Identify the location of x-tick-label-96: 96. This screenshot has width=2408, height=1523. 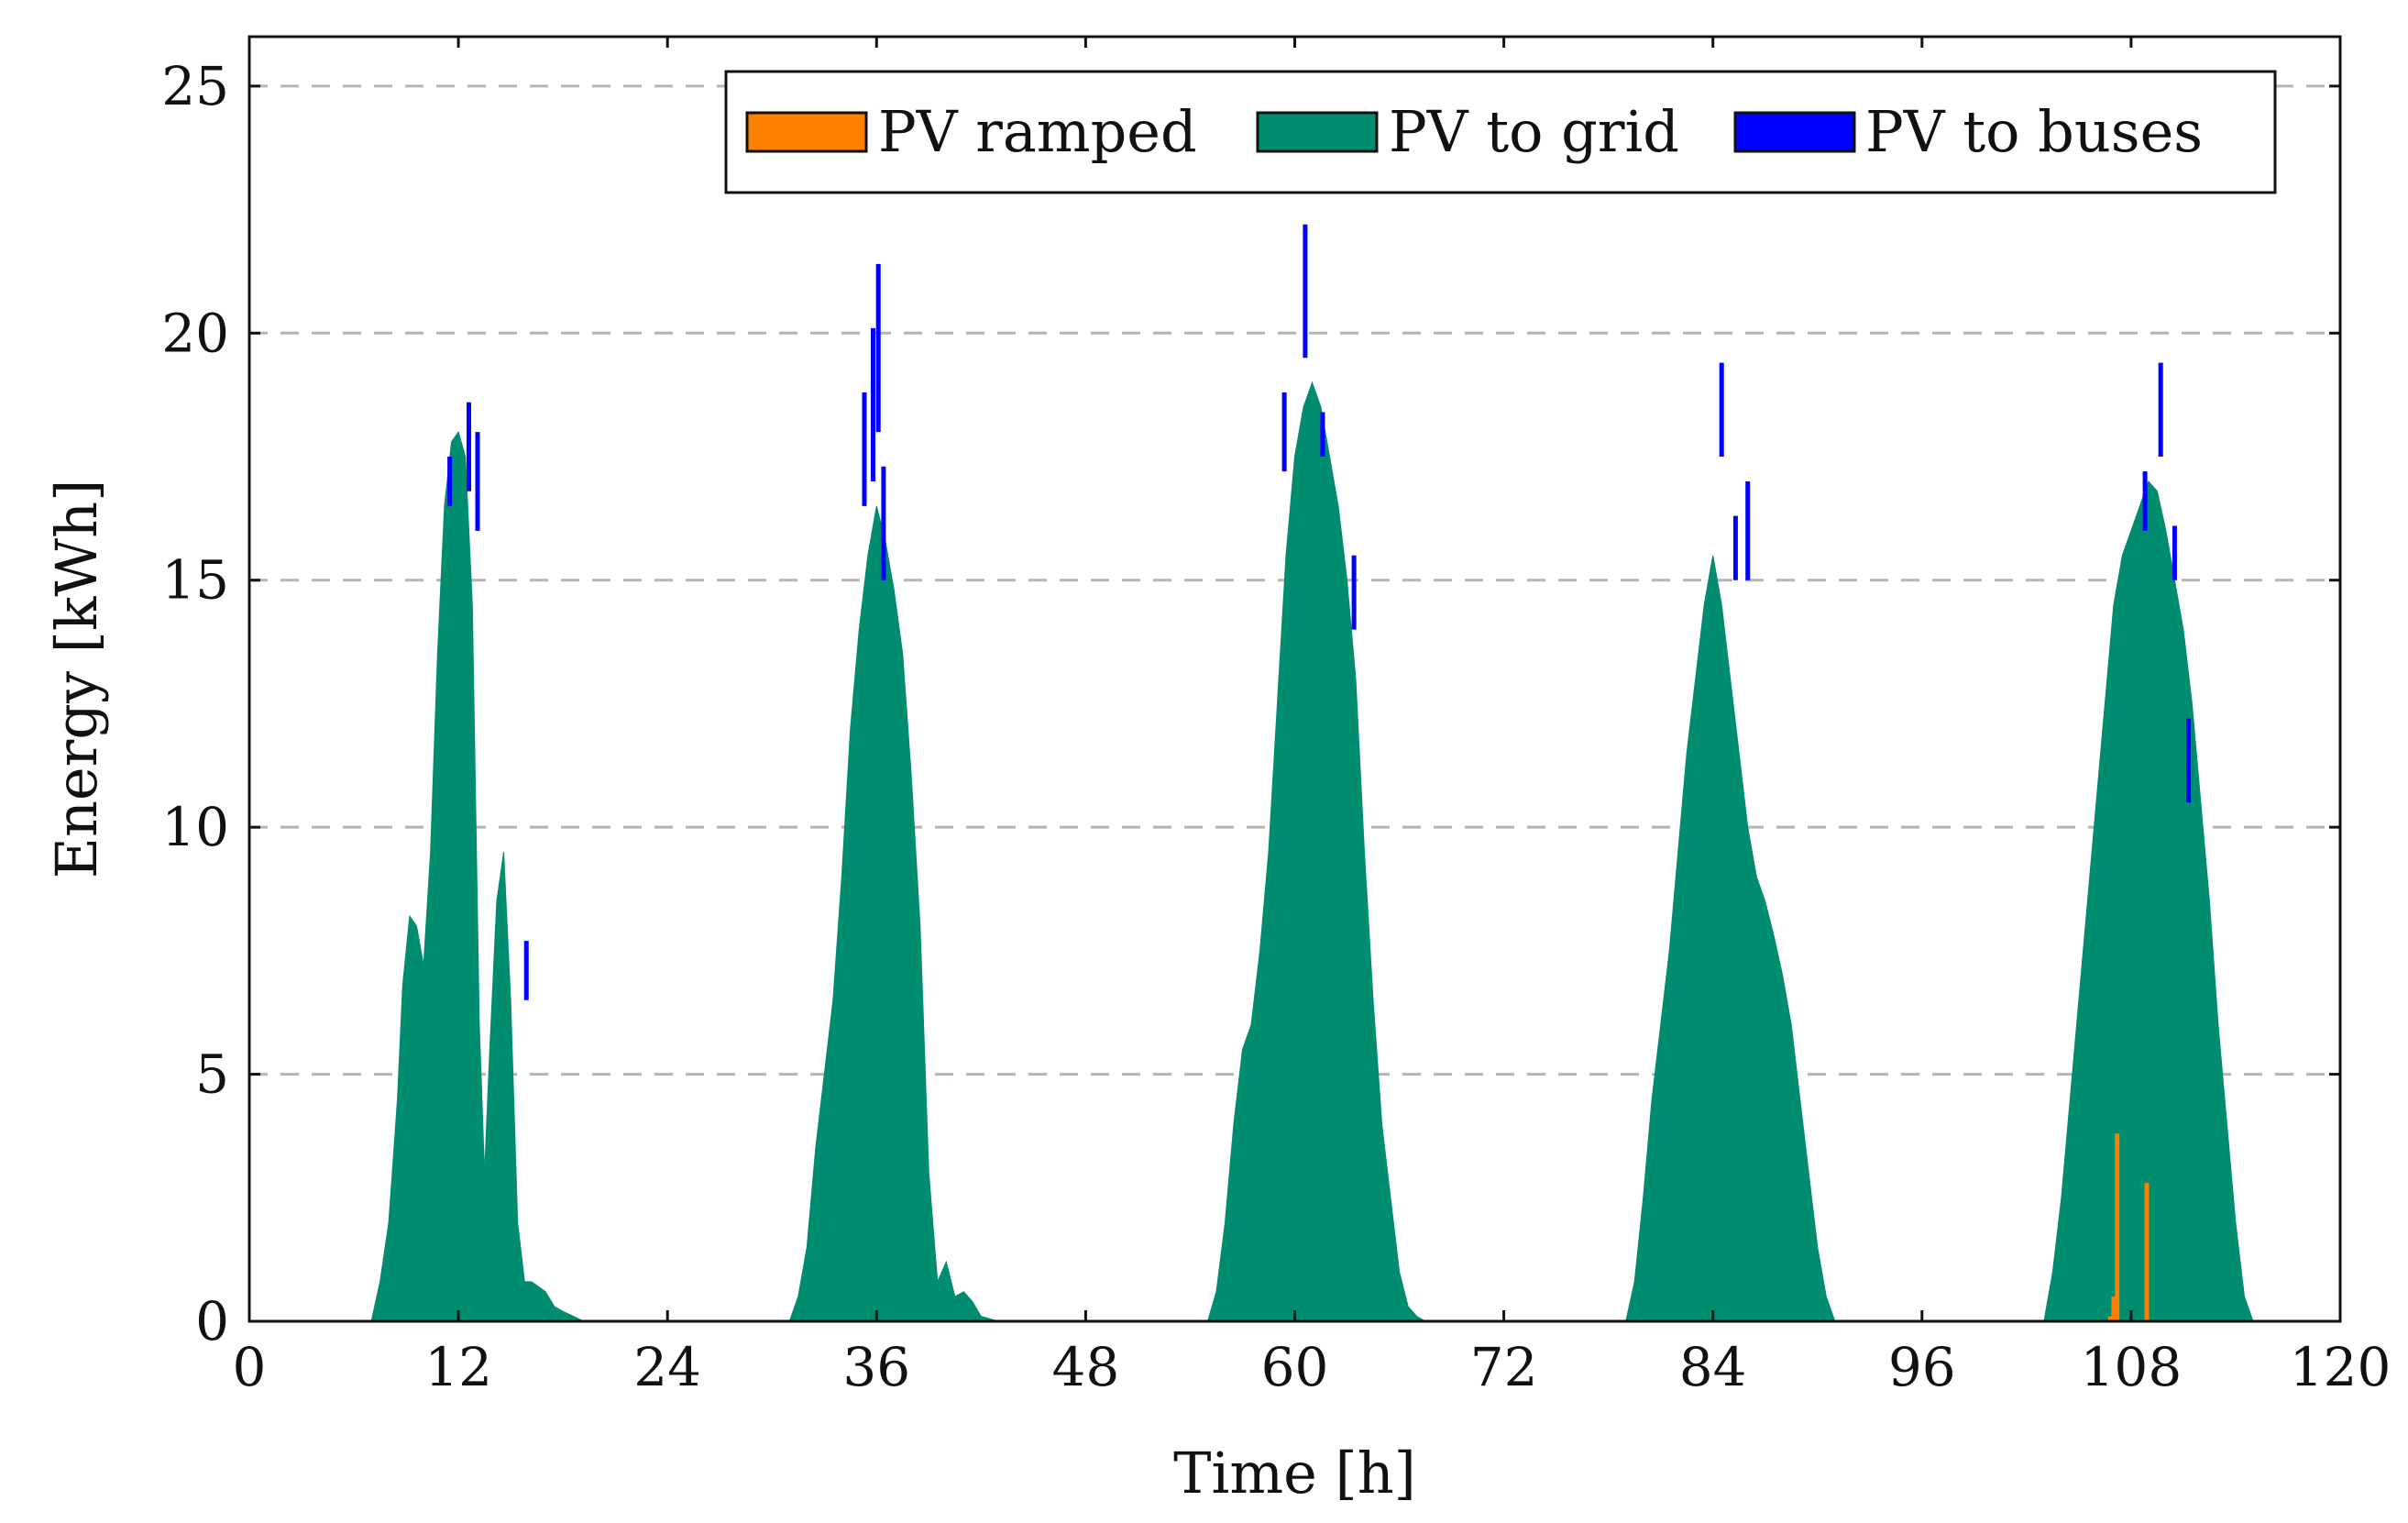
(1922, 1367).